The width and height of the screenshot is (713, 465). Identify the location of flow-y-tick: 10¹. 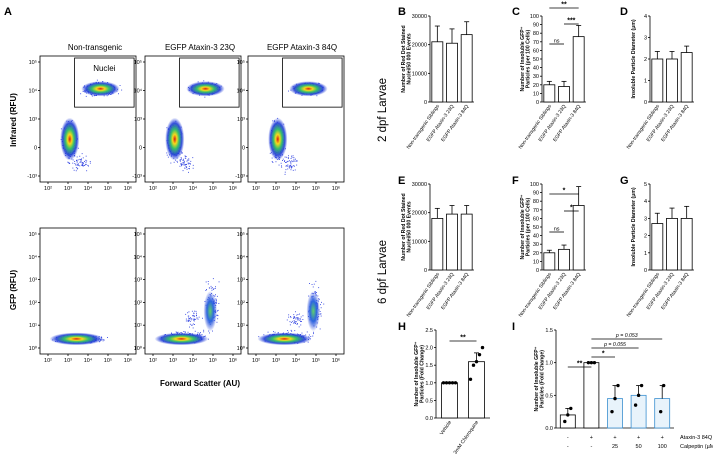
(138, 326).